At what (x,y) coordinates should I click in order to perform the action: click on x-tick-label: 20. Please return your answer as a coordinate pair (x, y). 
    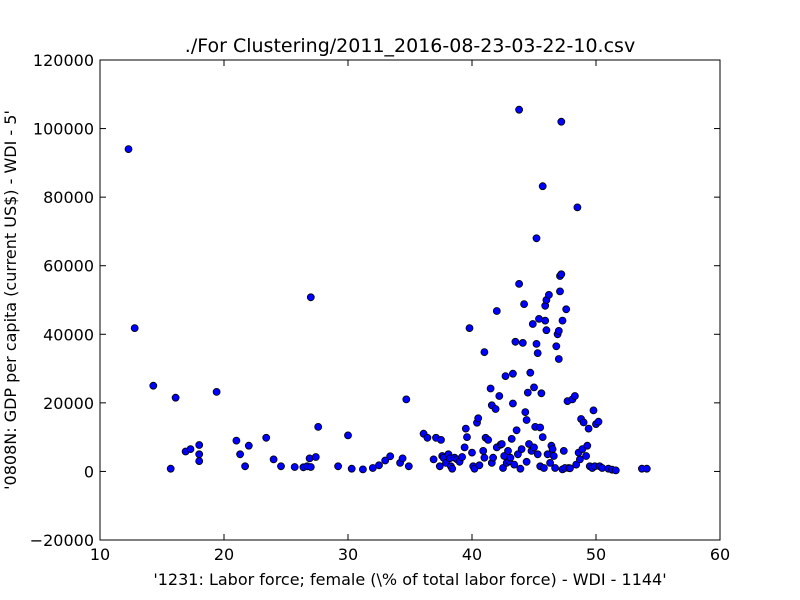
    Looking at the image, I should click on (224, 554).